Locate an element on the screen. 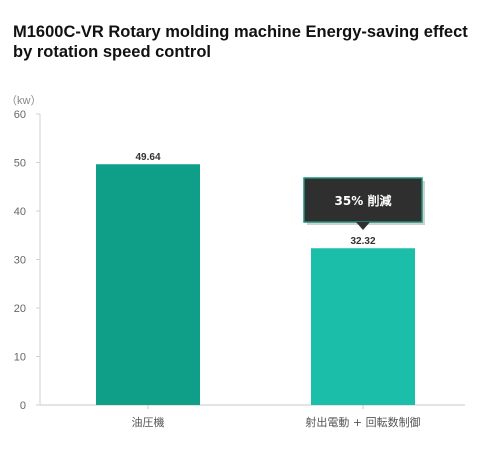  bar-value-label: 32.32 is located at coordinates (362, 241).